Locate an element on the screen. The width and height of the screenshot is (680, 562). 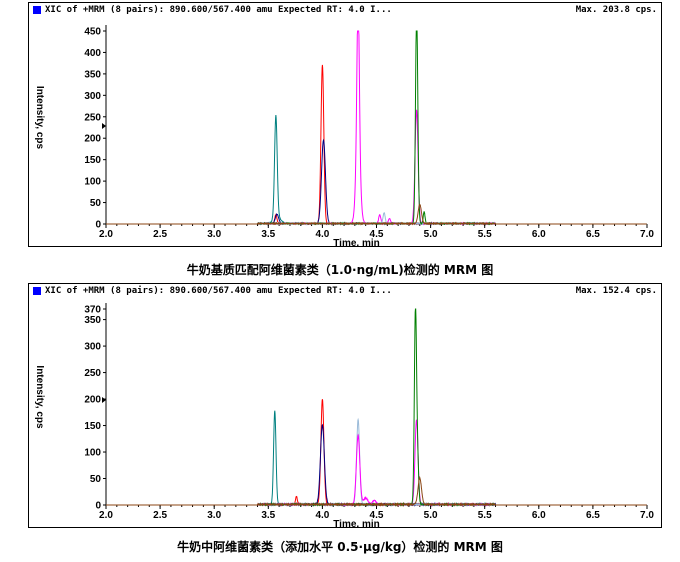
panel-header-right: Max. 203.8 cps. is located at coordinates (616, 10).